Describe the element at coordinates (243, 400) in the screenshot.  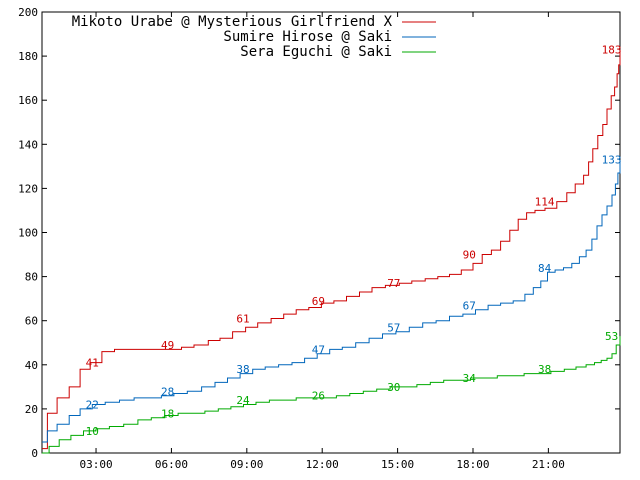
I see `data-label: 24` at that location.